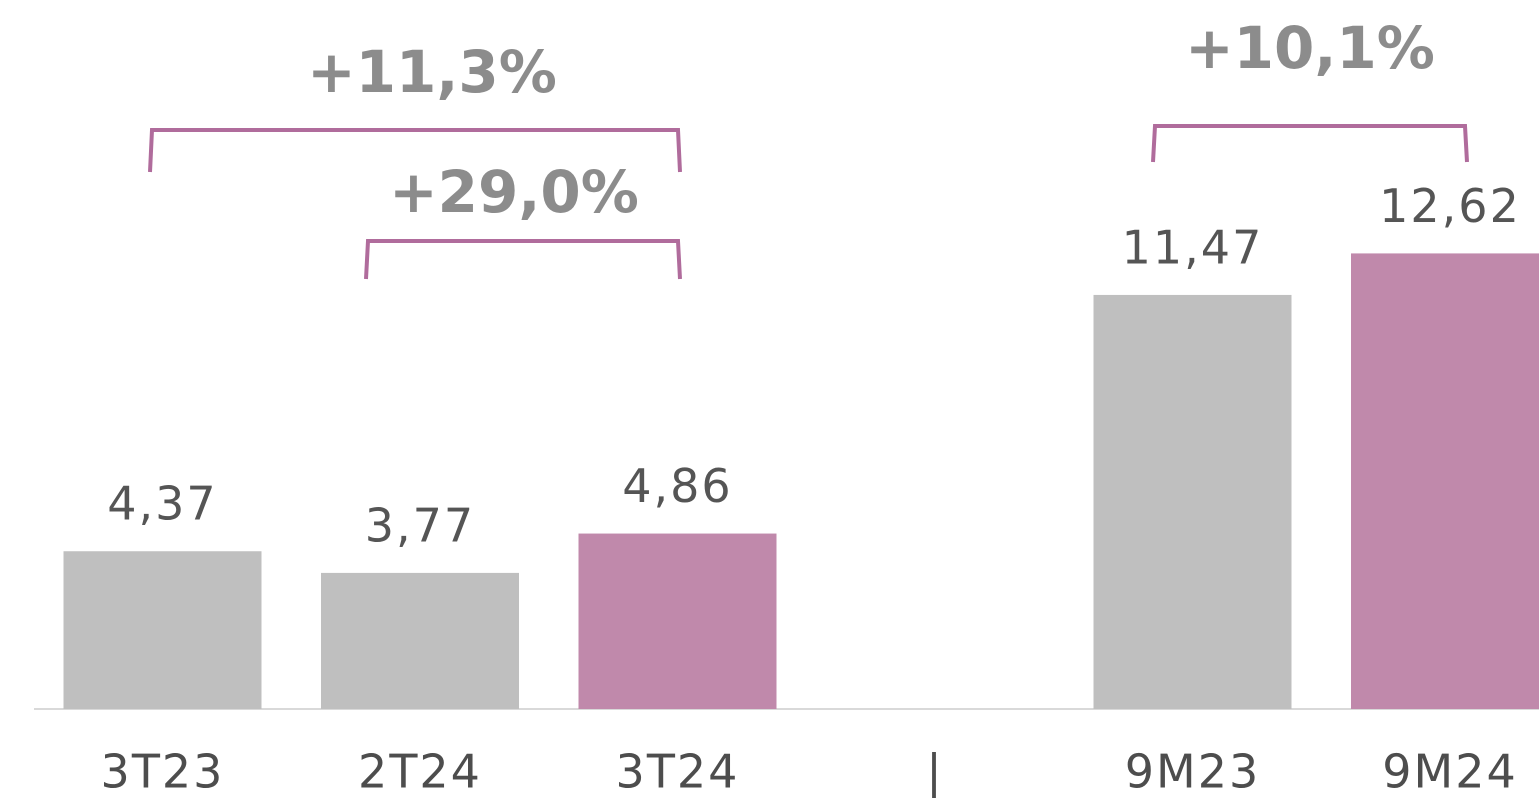 The height and width of the screenshot is (798, 1539). I want to click on annotation: +11,3%, so click(432, 72).